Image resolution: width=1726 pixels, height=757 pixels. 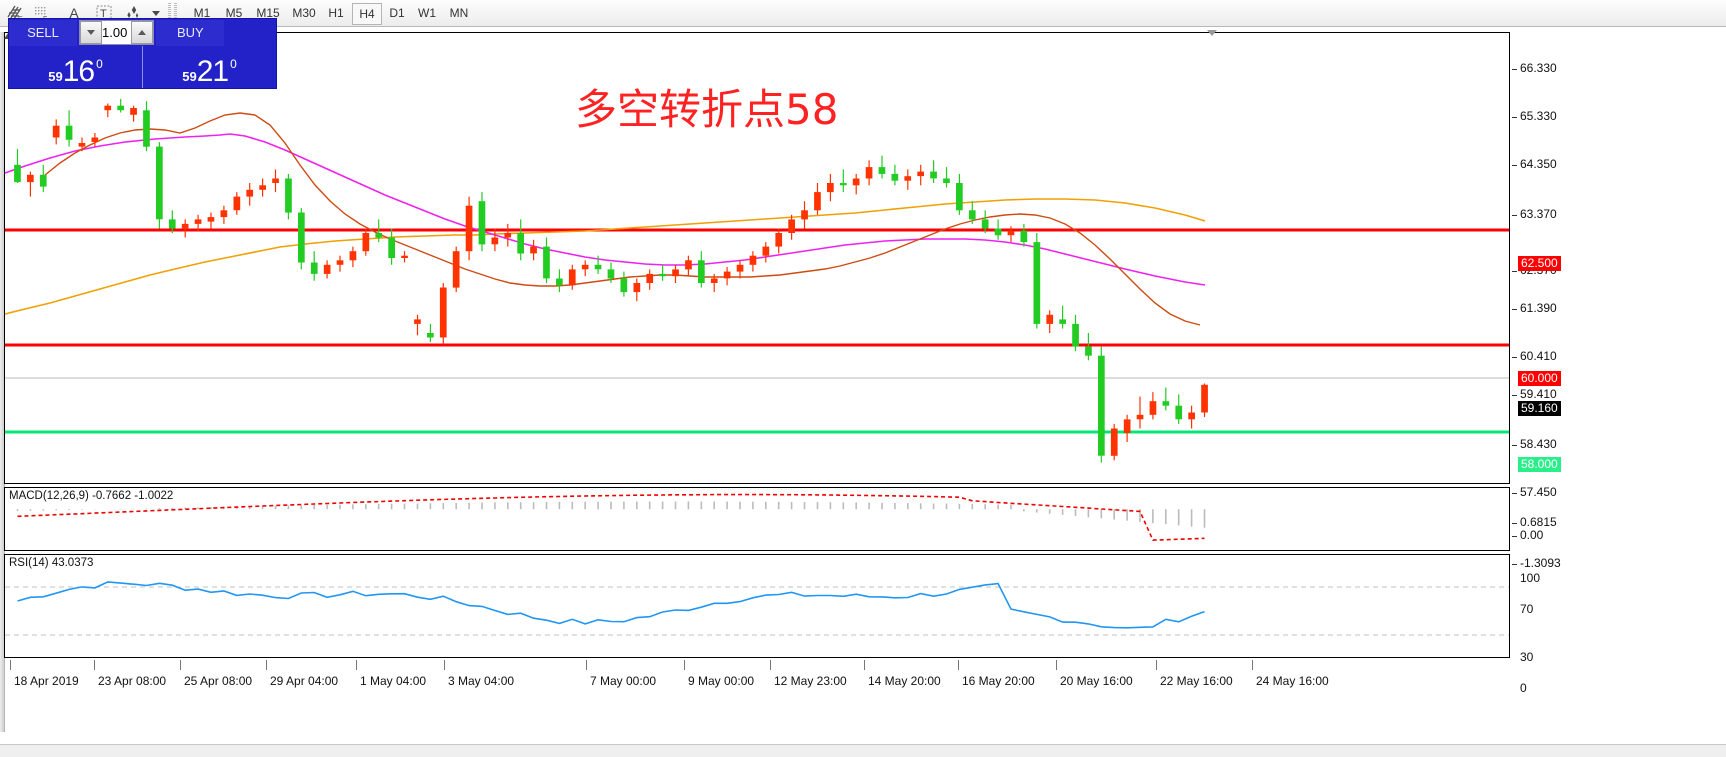 I want to click on timeframe-m30: M30, so click(x=304, y=13).